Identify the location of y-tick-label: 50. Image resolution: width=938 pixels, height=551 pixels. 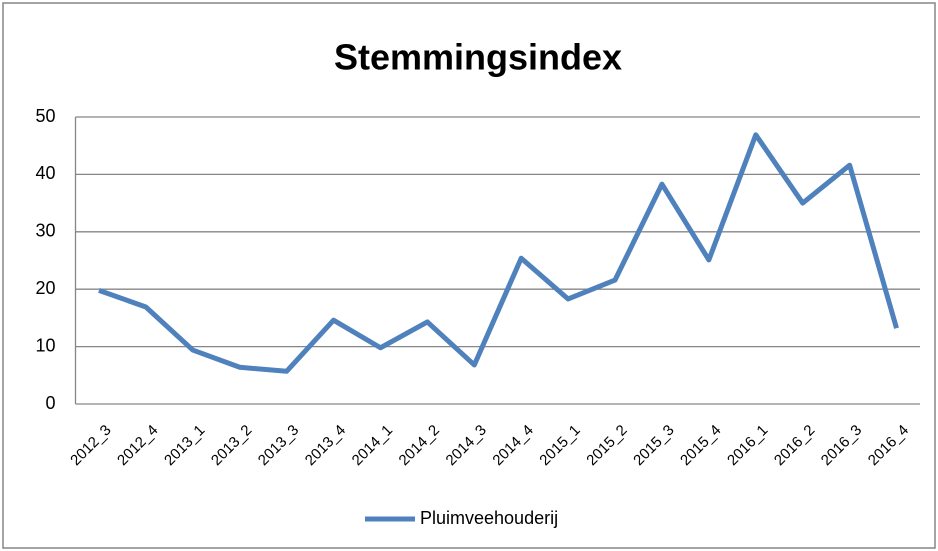
(45, 116).